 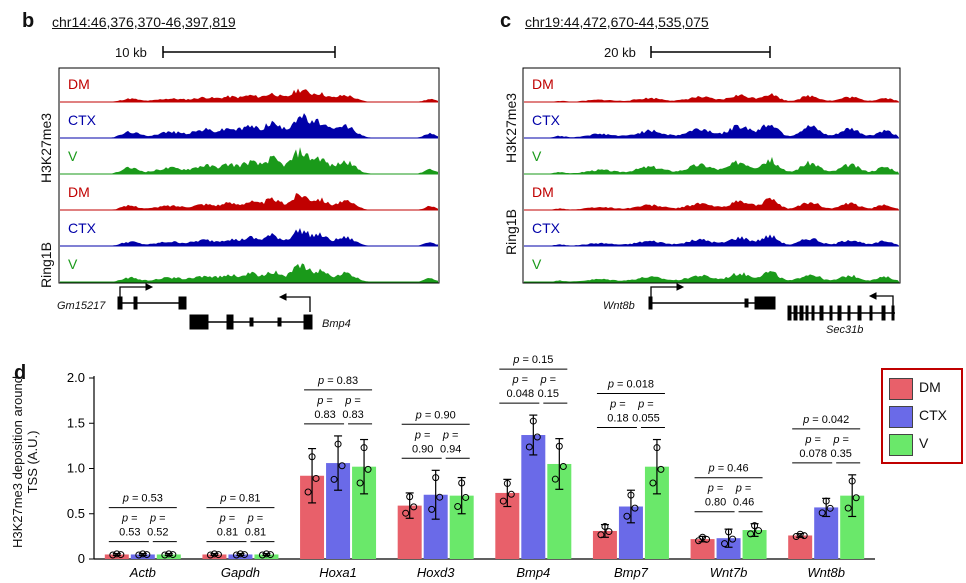 I want to click on p-value-overall-wnt7b: p = 0.46, so click(x=728, y=469).